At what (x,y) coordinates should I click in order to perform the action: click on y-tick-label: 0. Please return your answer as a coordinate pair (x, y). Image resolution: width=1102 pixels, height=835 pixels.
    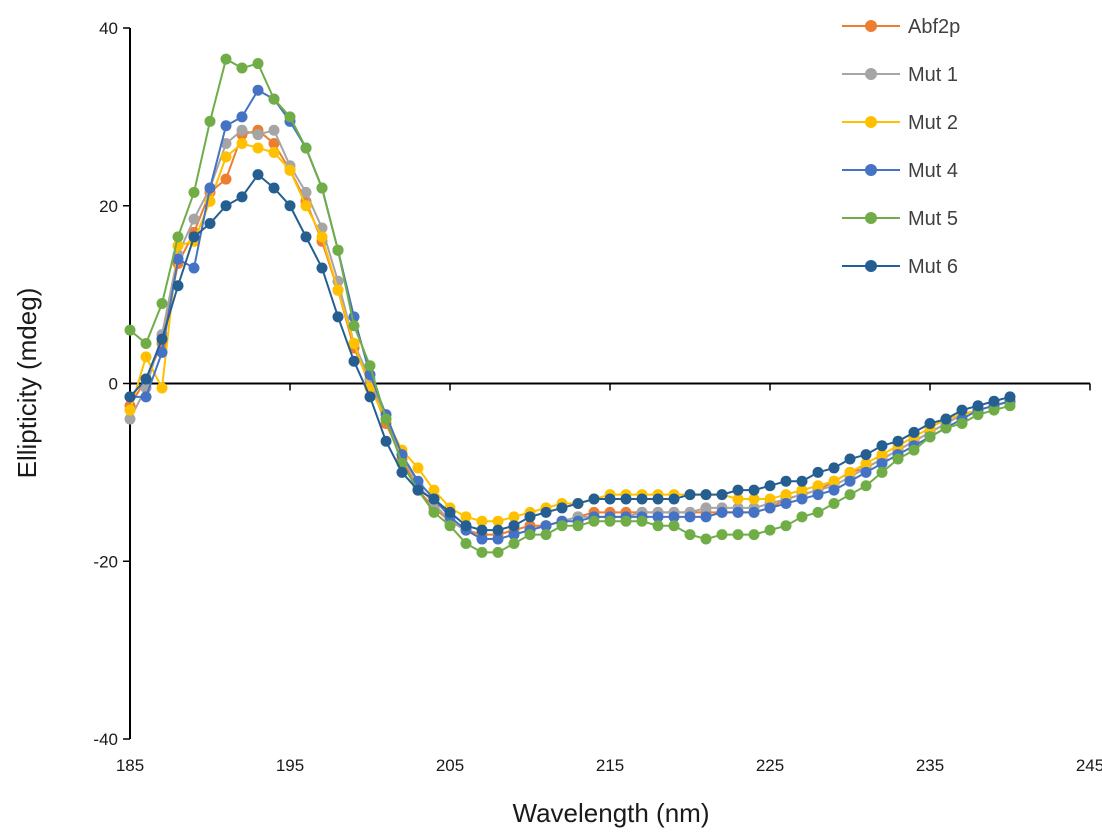
    Looking at the image, I should click on (113, 384).